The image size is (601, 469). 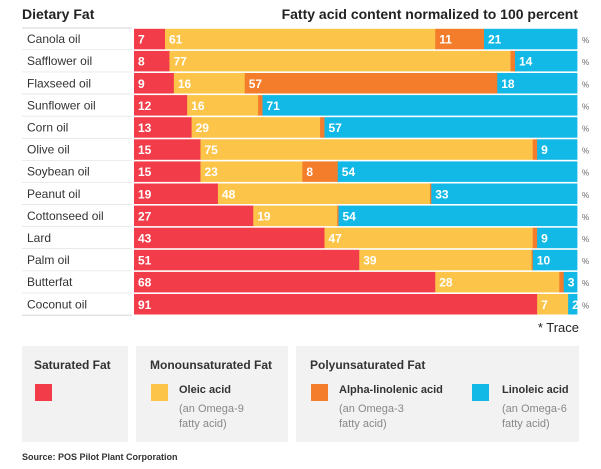 I want to click on row-header: Dietary Fat, so click(x=58, y=14).